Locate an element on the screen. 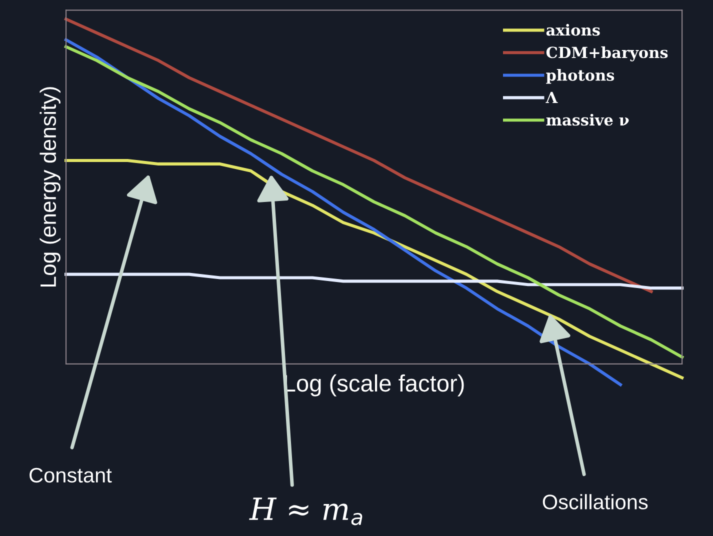  text: Constant is located at coordinates (71, 475).